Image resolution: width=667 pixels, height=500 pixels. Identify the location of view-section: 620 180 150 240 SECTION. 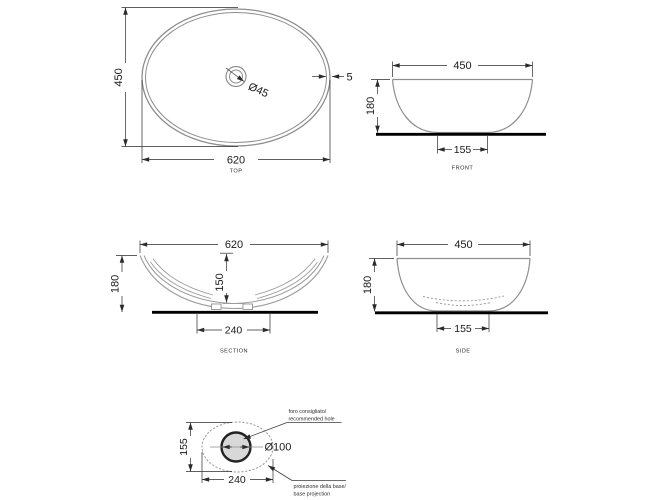
(219, 297).